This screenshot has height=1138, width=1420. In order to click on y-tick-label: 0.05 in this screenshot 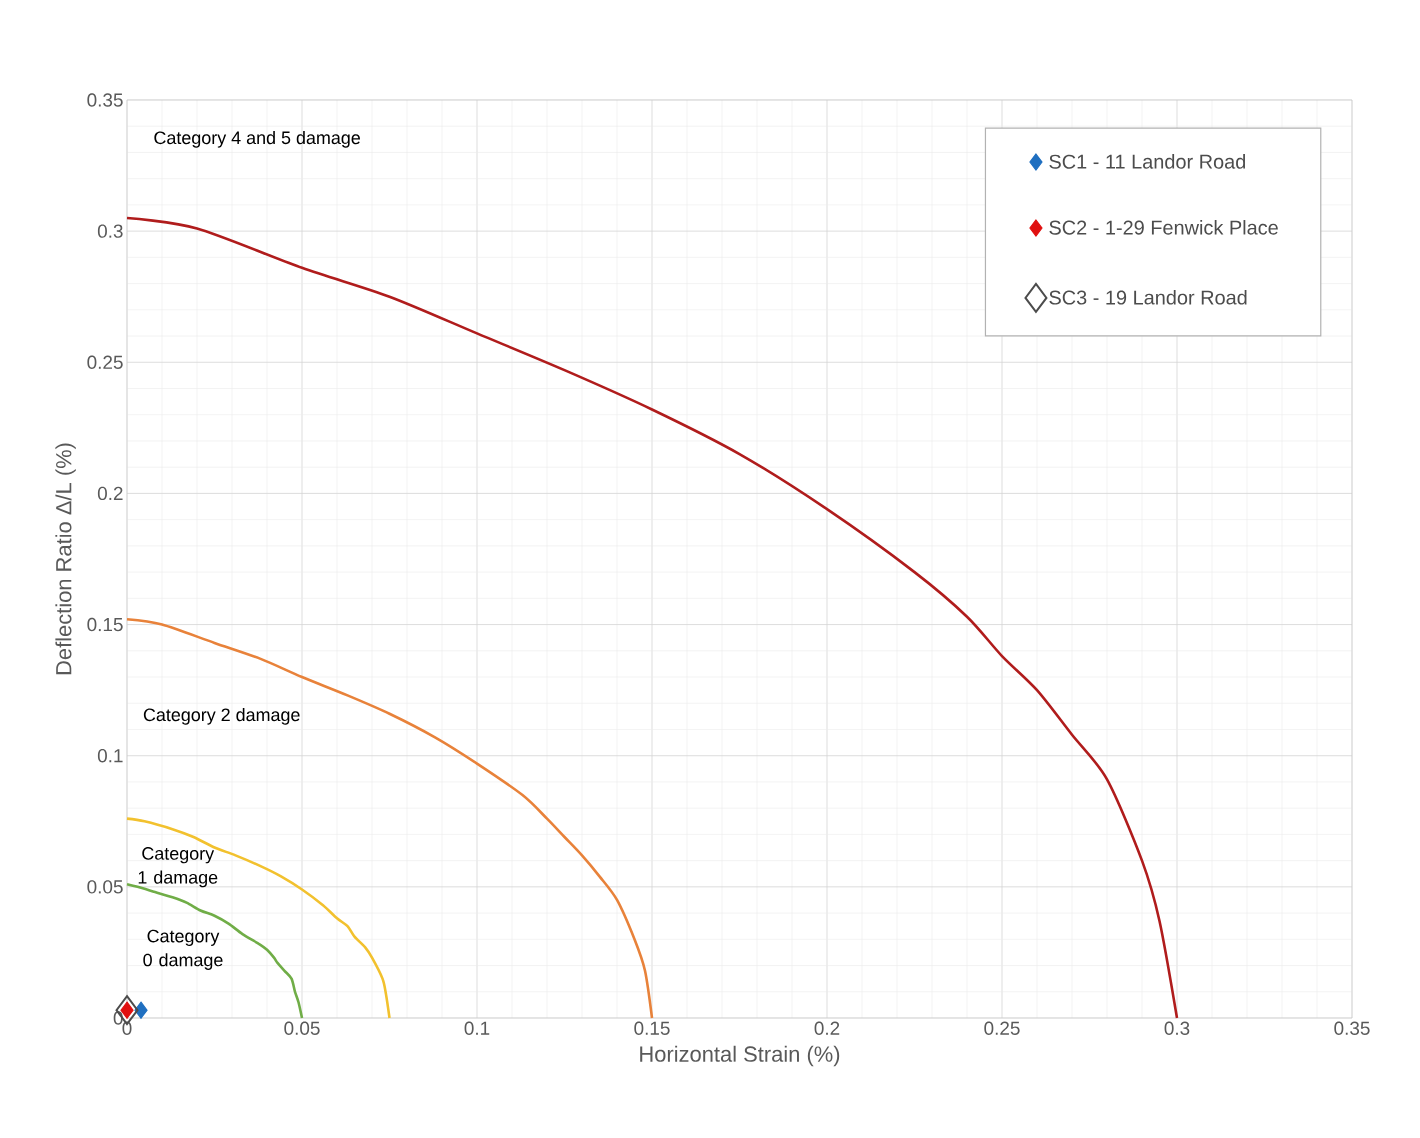, I will do `click(105, 887)`.